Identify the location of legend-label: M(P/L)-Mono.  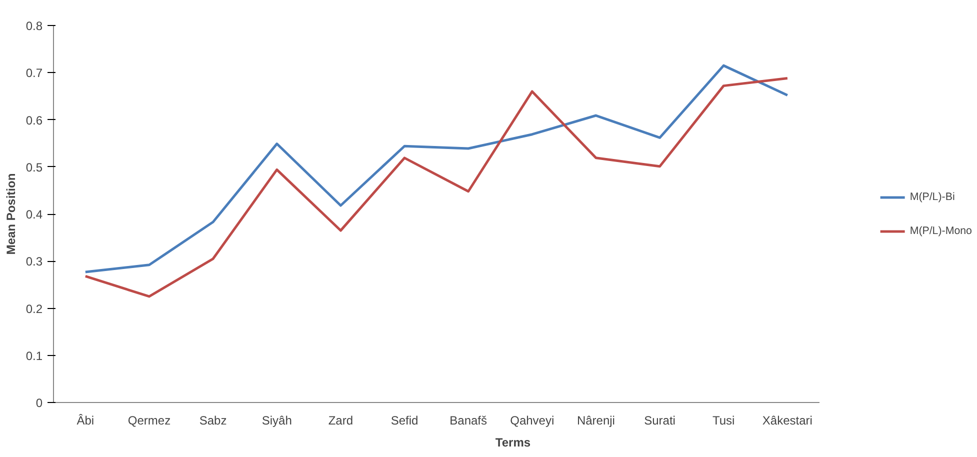
(941, 230).